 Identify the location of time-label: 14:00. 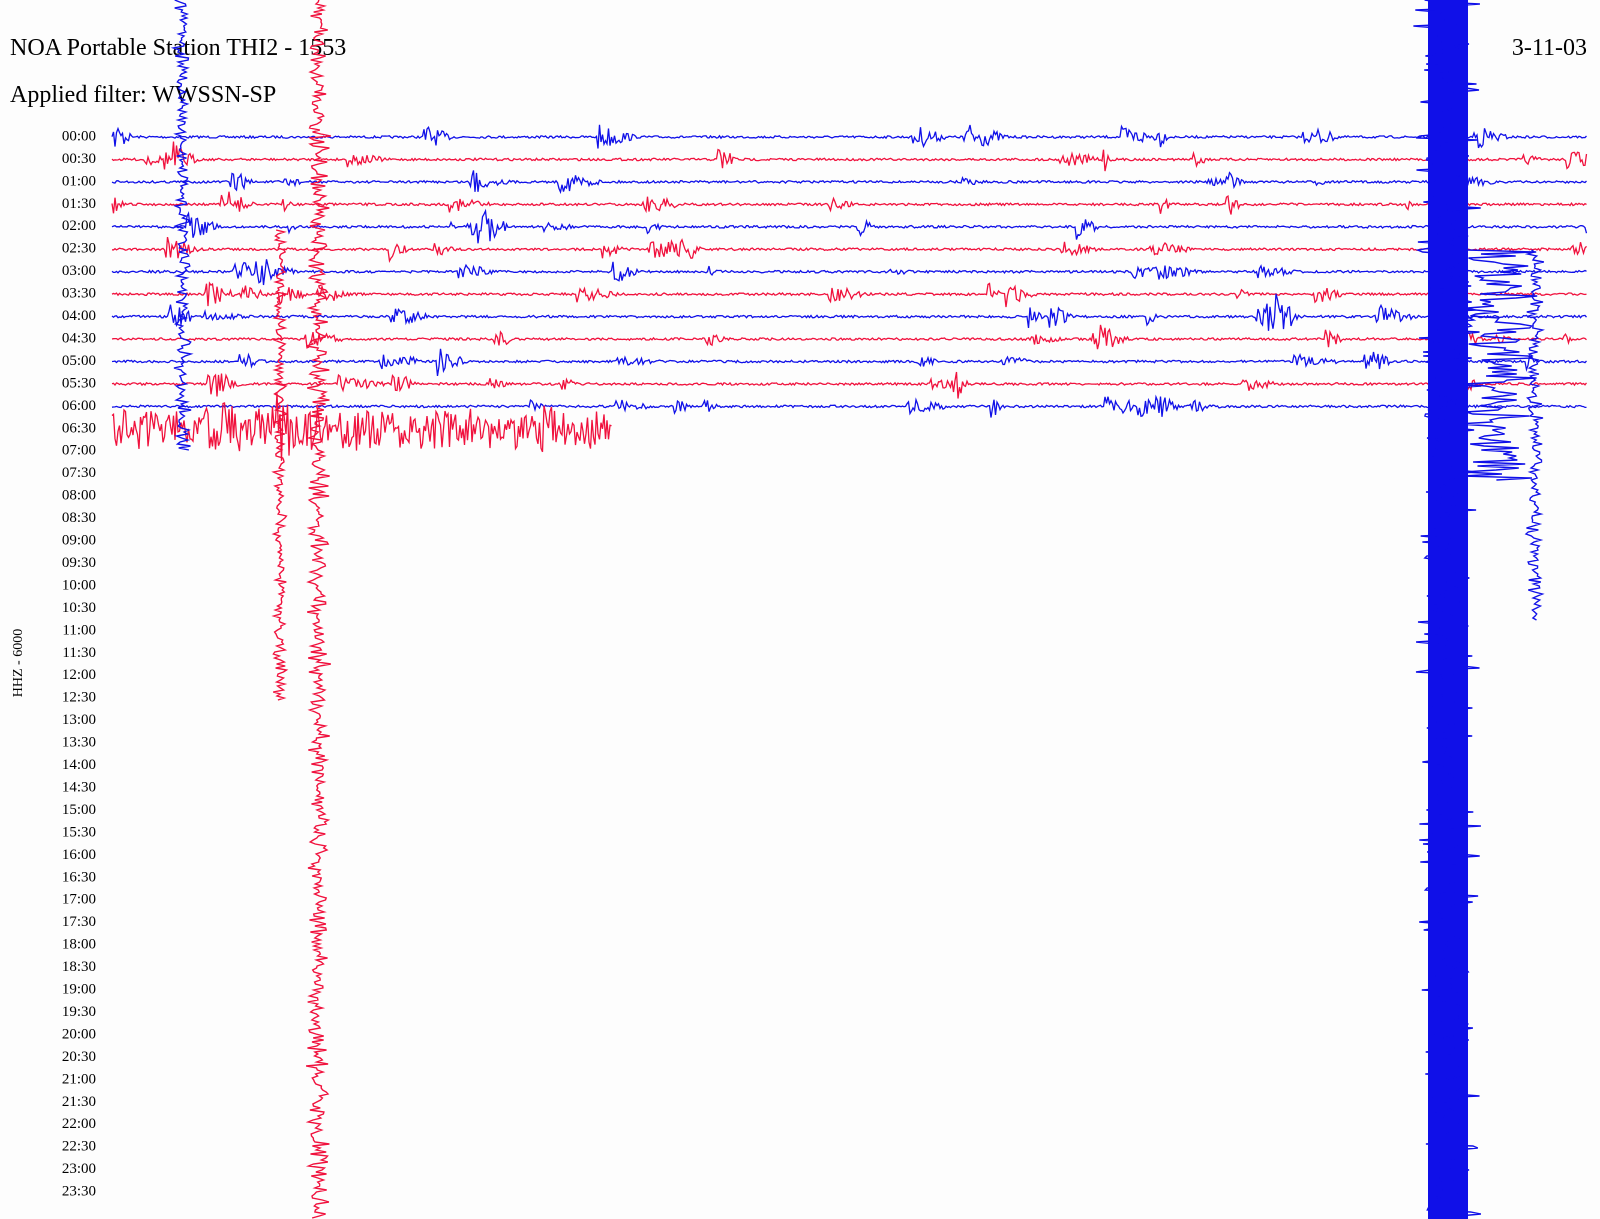
(79, 765).